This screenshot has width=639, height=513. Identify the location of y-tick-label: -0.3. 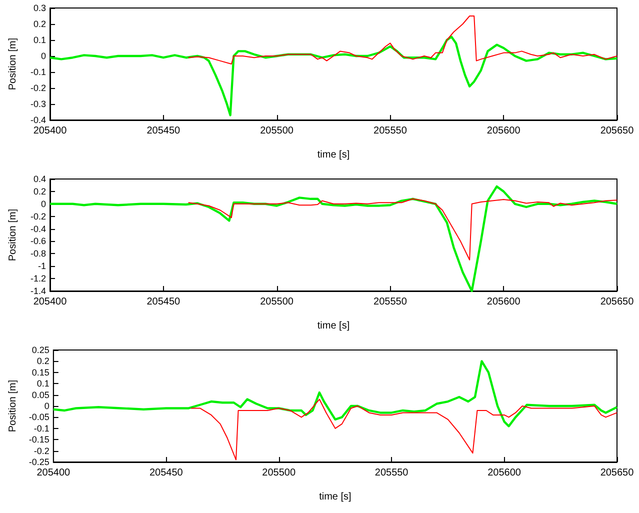
(38, 104).